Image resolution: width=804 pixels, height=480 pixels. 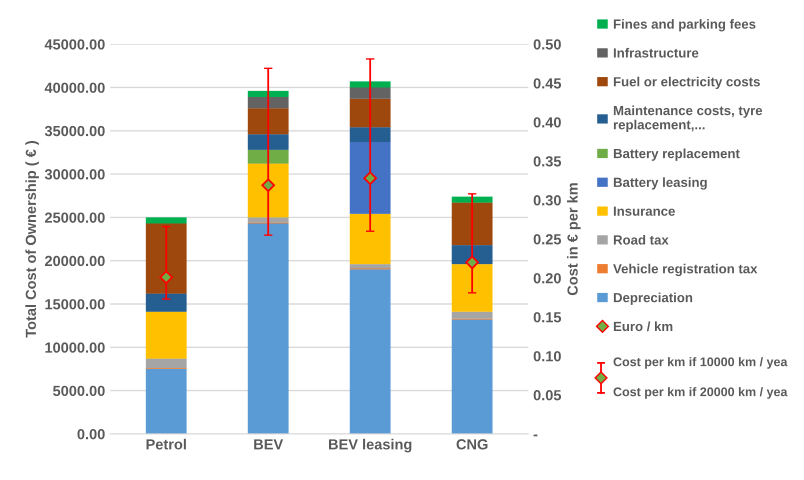 I want to click on y2-tick-label: 0.45, so click(x=548, y=83).